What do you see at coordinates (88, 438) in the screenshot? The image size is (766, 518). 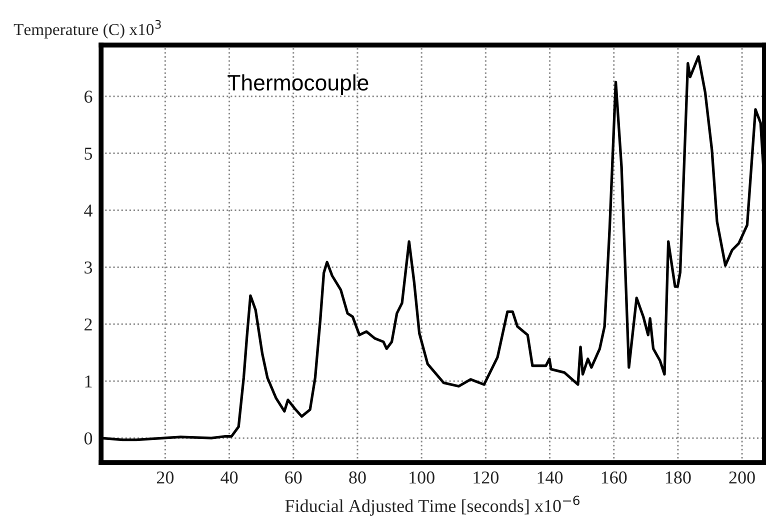 I see `y-tick-label: 0` at bounding box center [88, 438].